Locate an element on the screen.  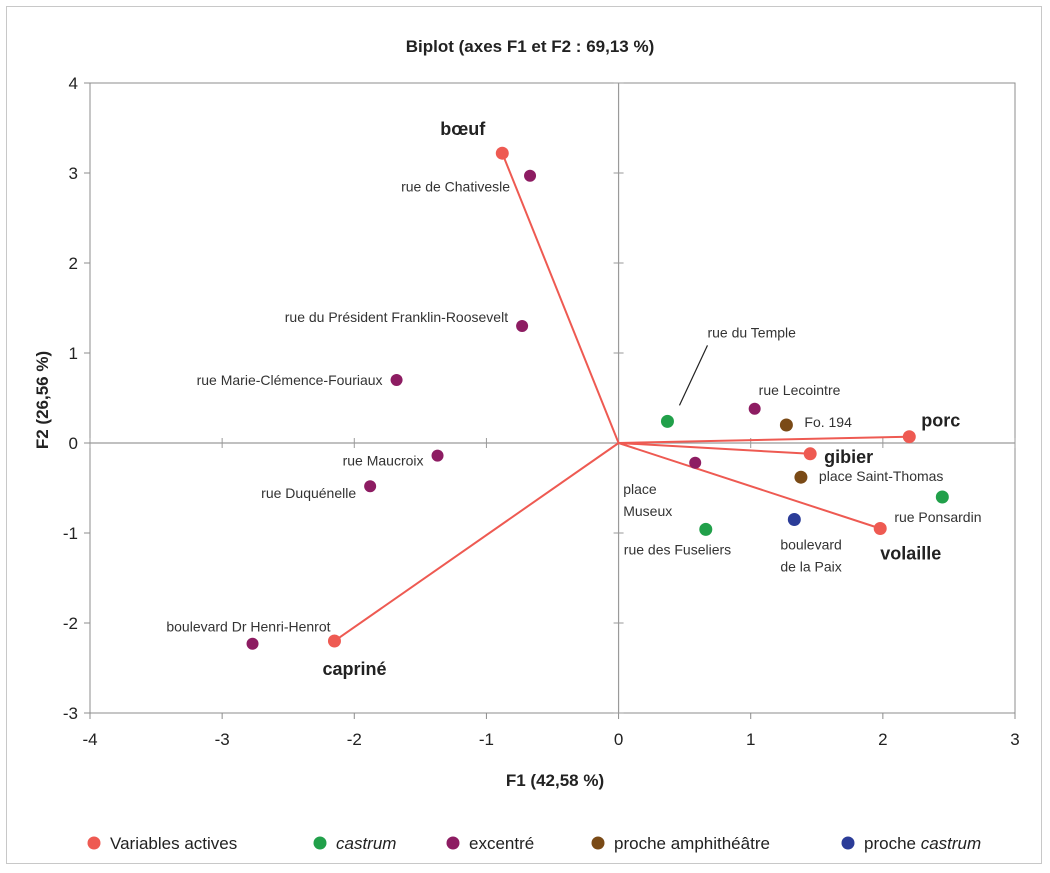
variable-label: volaille is located at coordinates (910, 554).